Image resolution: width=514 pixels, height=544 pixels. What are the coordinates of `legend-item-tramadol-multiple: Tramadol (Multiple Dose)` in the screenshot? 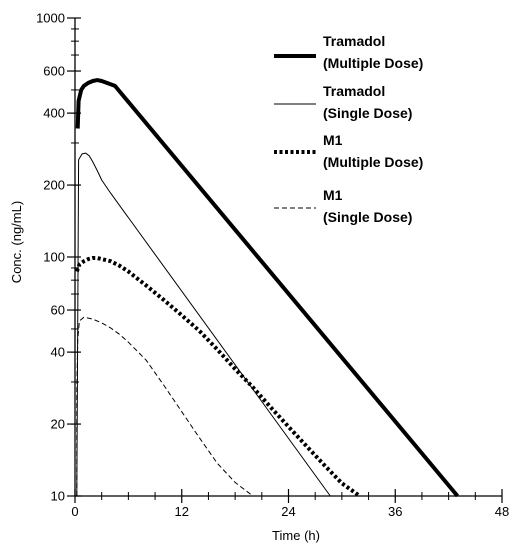 It's located at (348, 52).